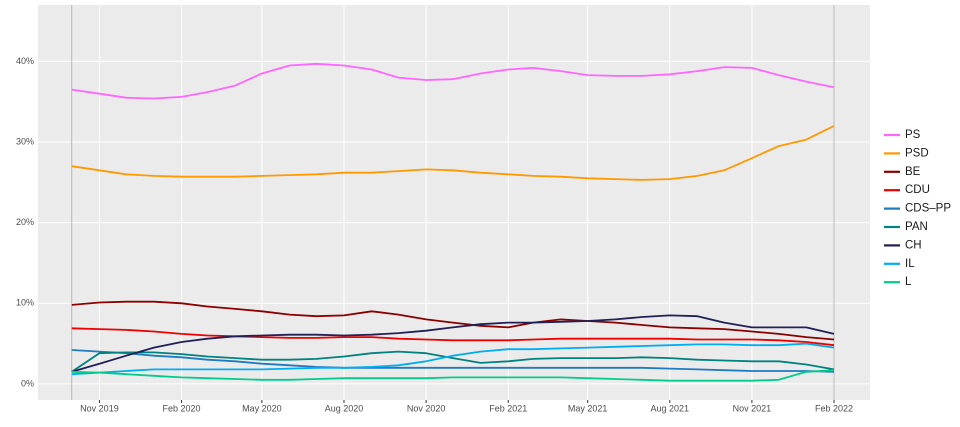  What do you see at coordinates (913, 135) in the screenshot?
I see `legend-label: PS` at bounding box center [913, 135].